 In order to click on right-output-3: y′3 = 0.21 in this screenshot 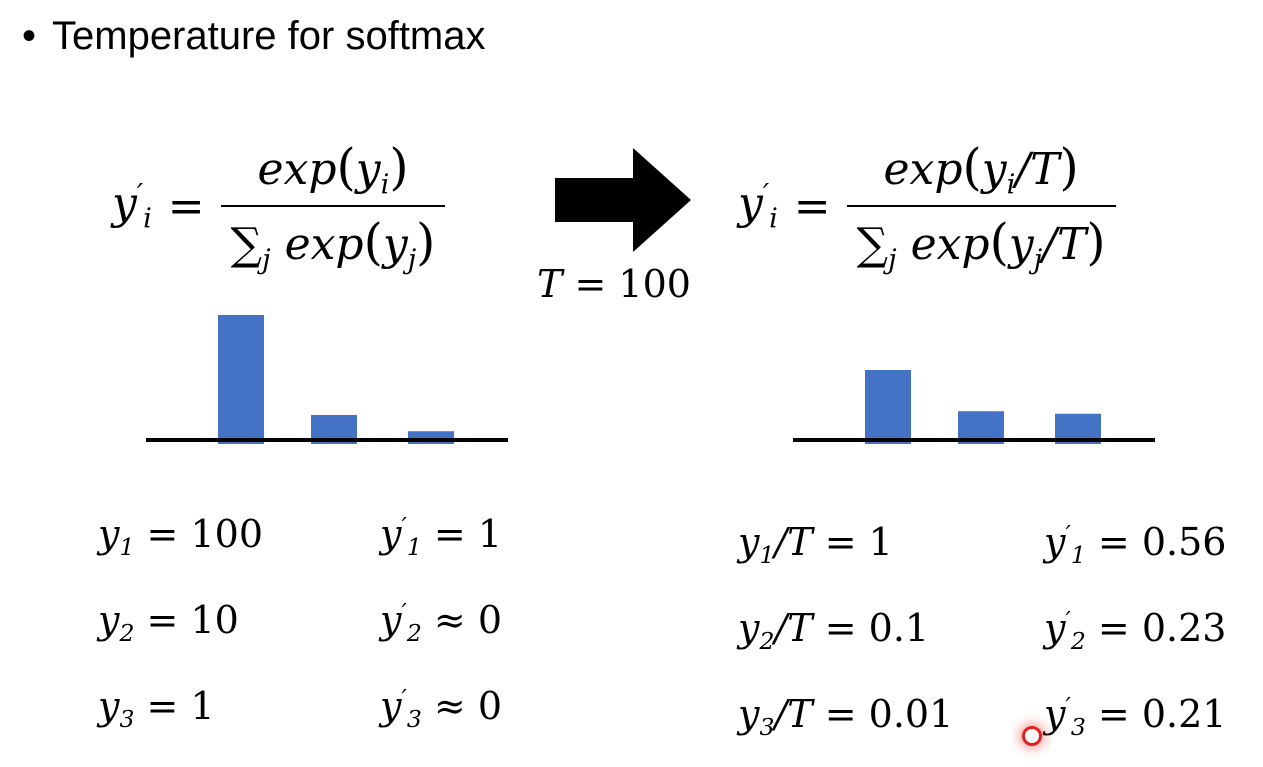, I will do `click(1135, 717)`.